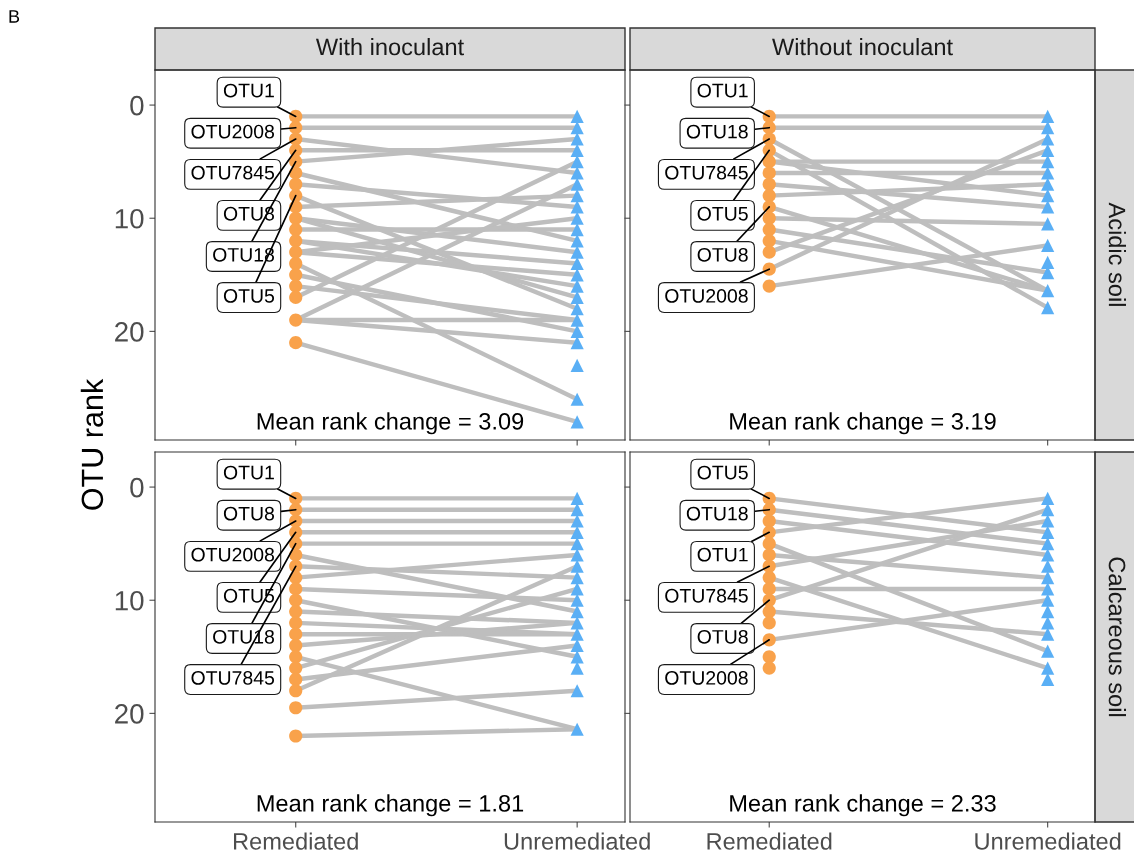 Image resolution: width=1134 pixels, height=860 pixels. What do you see at coordinates (390, 423) in the screenshot?
I see `annotation: Mean rank change = 3.09` at bounding box center [390, 423].